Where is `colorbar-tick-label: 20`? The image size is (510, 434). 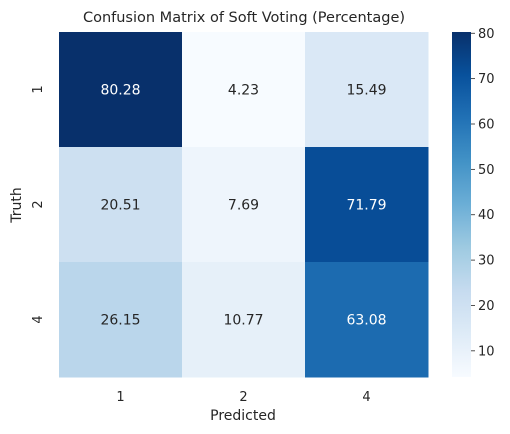 colorbar-tick-label: 20 is located at coordinates (486, 306).